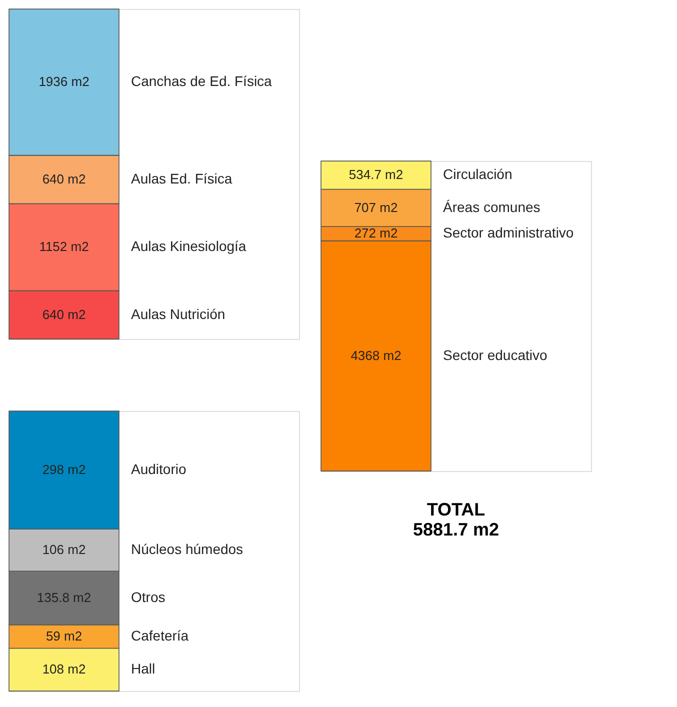 This screenshot has height=707, width=677. What do you see at coordinates (64, 669) in the screenshot?
I see `data-label: 108 m2` at bounding box center [64, 669].